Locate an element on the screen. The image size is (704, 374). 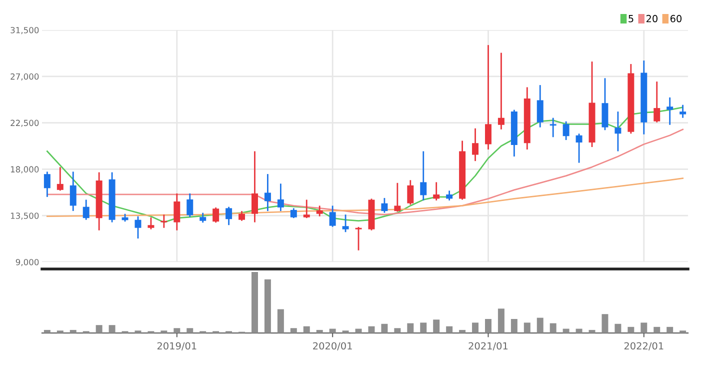
y-tick-label: 9,000 is located at coordinates (27, 262).